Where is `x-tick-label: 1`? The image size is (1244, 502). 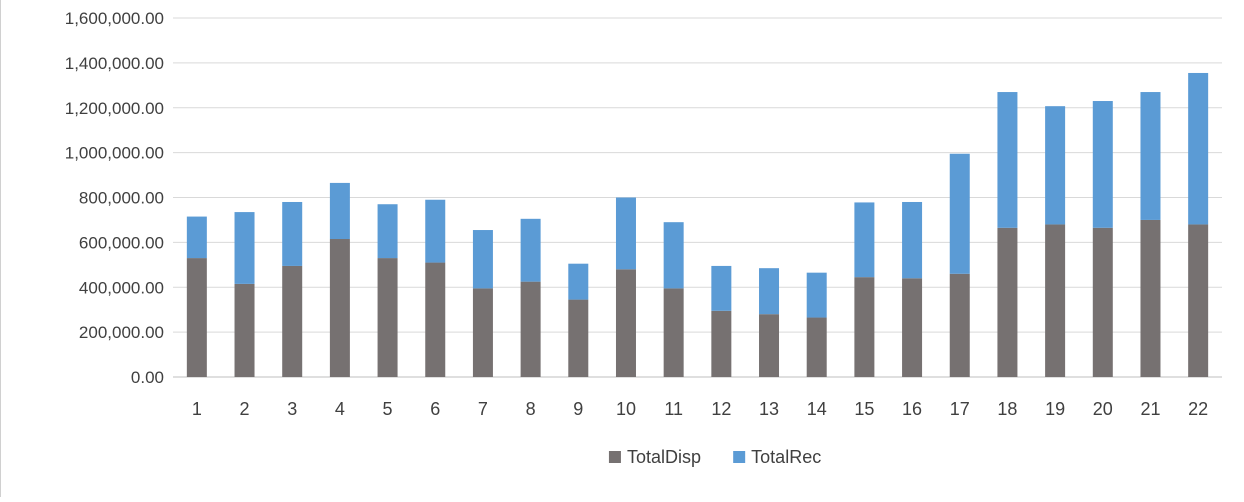
x-tick-label: 1 is located at coordinates (197, 409).